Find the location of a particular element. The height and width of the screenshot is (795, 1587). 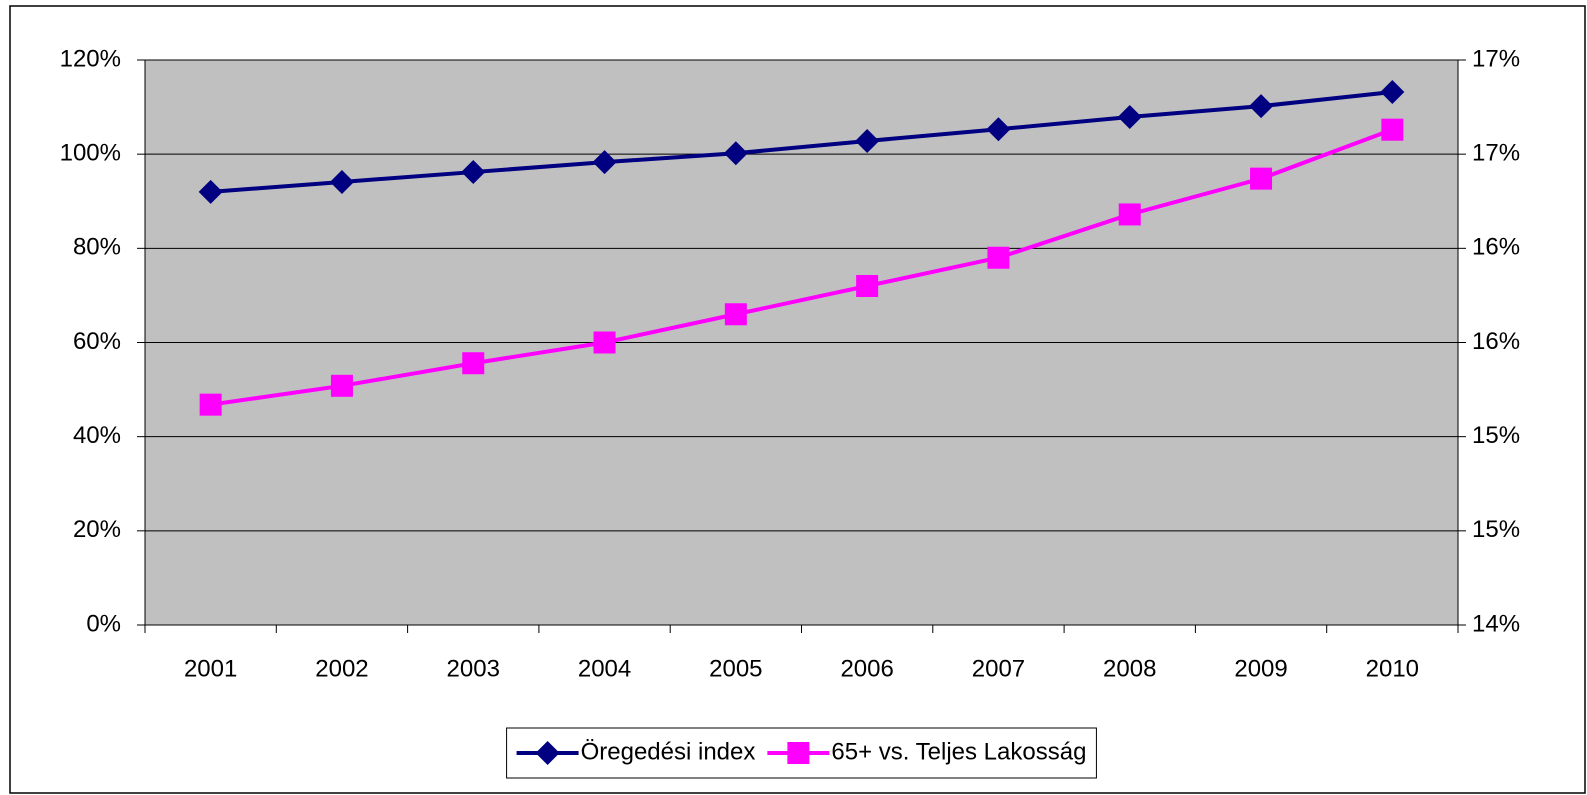

x-tick-label: 2004 is located at coordinates (604, 668).